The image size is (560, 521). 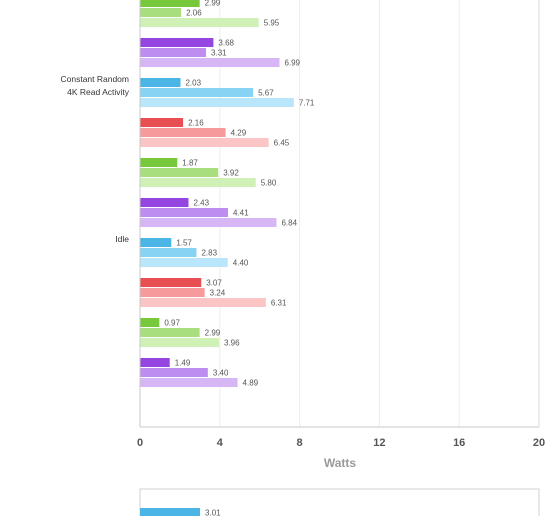 I want to click on bar-value-label: 2.03, so click(x=193, y=83).